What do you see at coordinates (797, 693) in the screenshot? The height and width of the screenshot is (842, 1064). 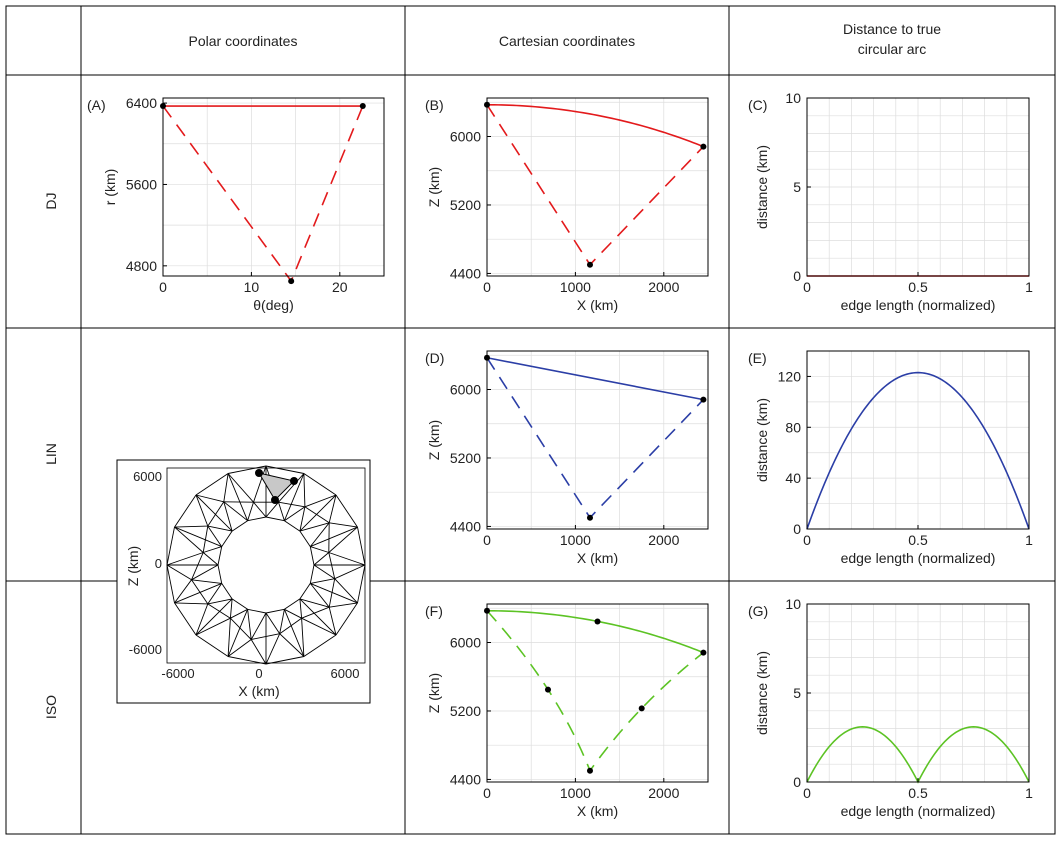 I see `y-tick-label: 5` at bounding box center [797, 693].